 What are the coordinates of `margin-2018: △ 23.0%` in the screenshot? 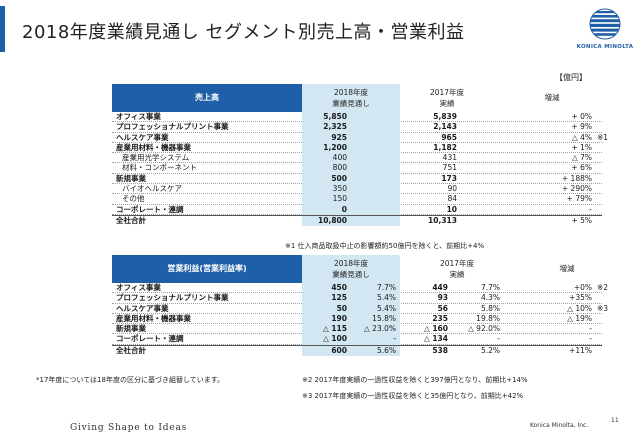 It's located at (380, 329).